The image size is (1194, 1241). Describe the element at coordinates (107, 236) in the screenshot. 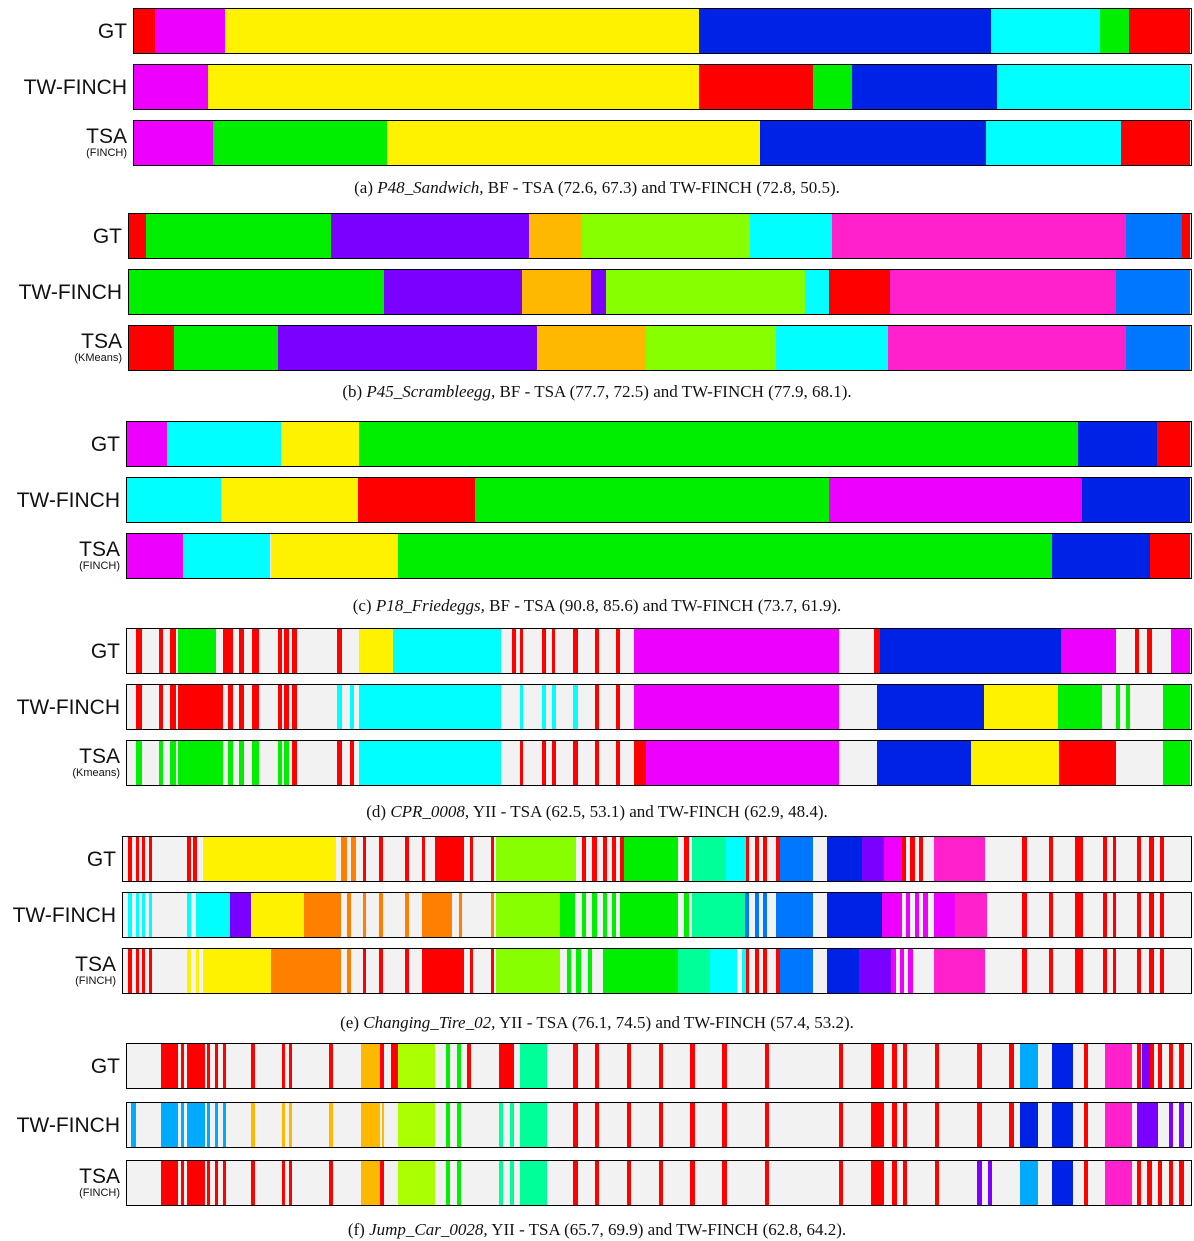

I see `row-label-main: GT` at that location.